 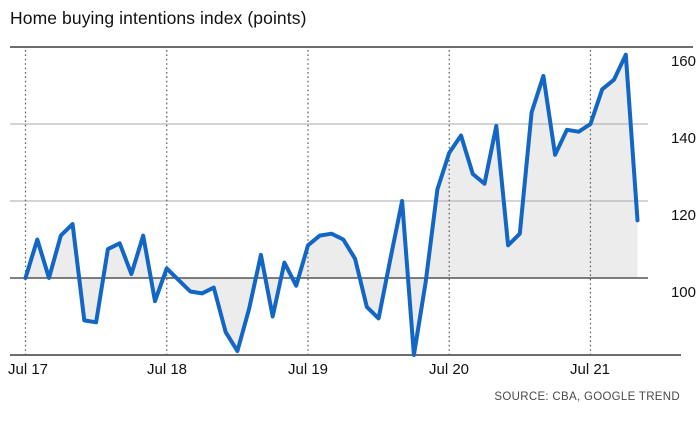 I want to click on x-axis-tick-jul17: Jul 17, so click(x=28, y=369).